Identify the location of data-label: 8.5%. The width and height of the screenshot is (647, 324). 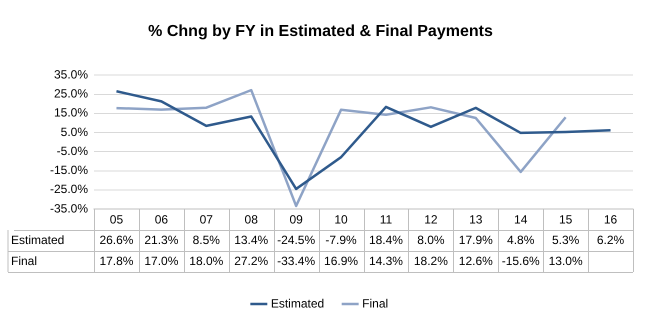
(206, 239).